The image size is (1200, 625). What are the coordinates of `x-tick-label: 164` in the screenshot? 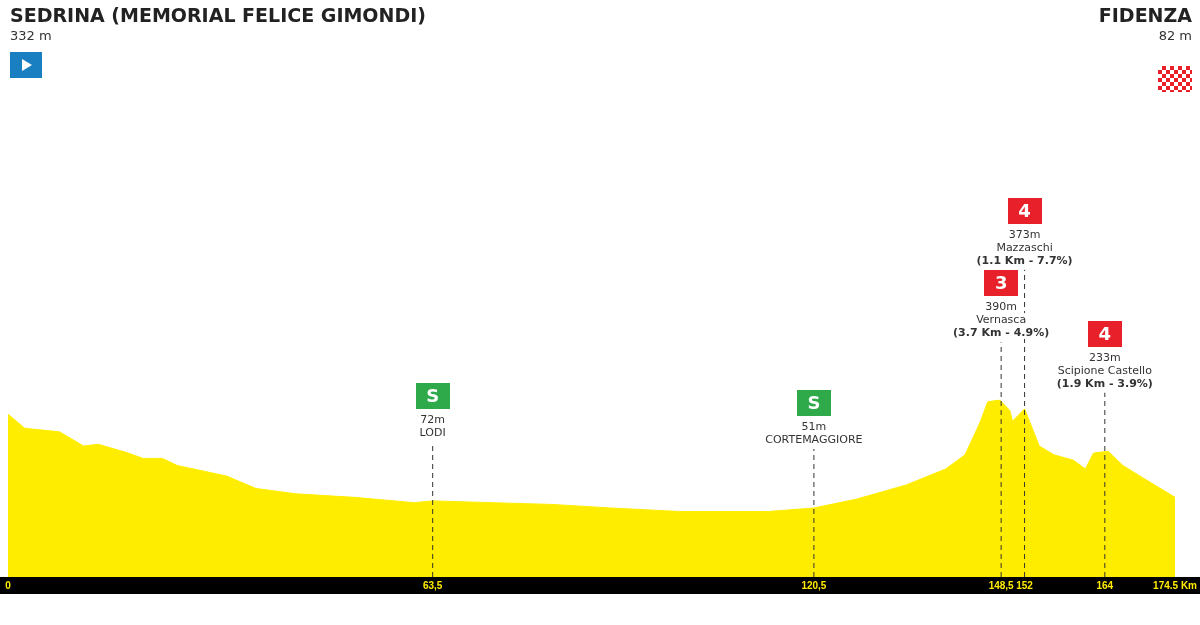 It's located at (1105, 585).